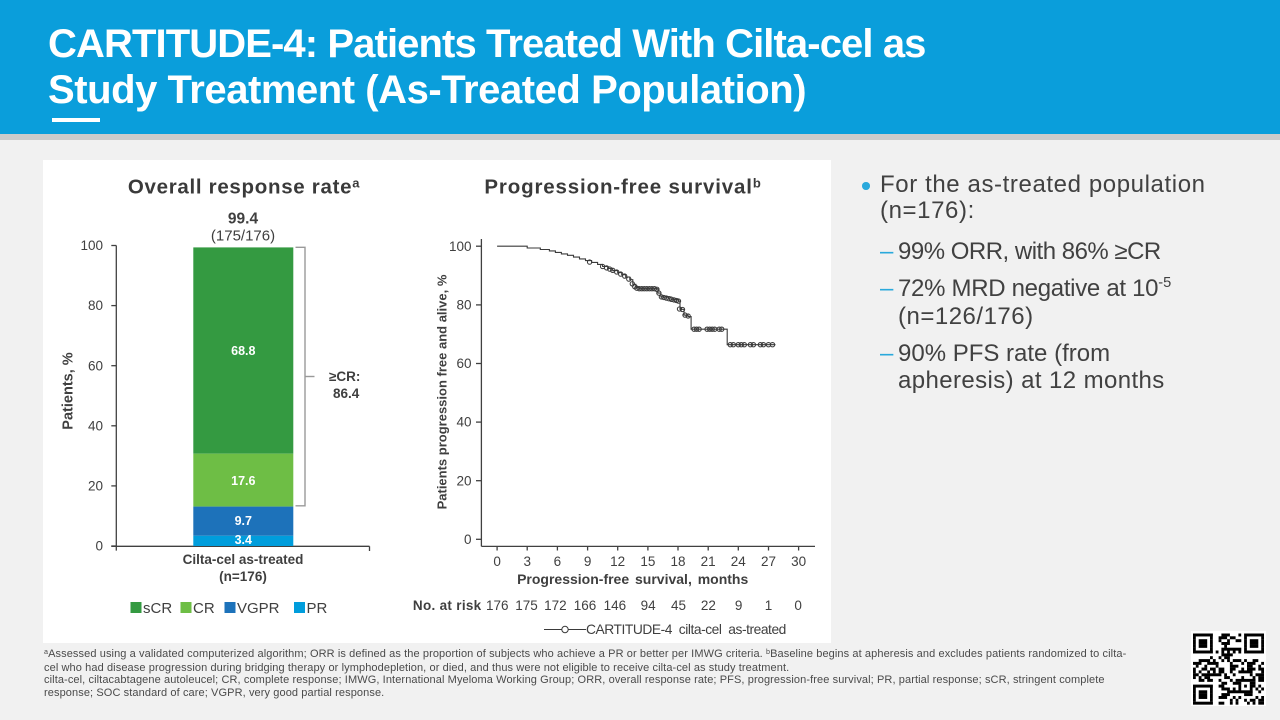 Image resolution: width=1280 pixels, height=720 pixels. What do you see at coordinates (768, 561) in the screenshot?
I see `svg-text: 27` at bounding box center [768, 561].